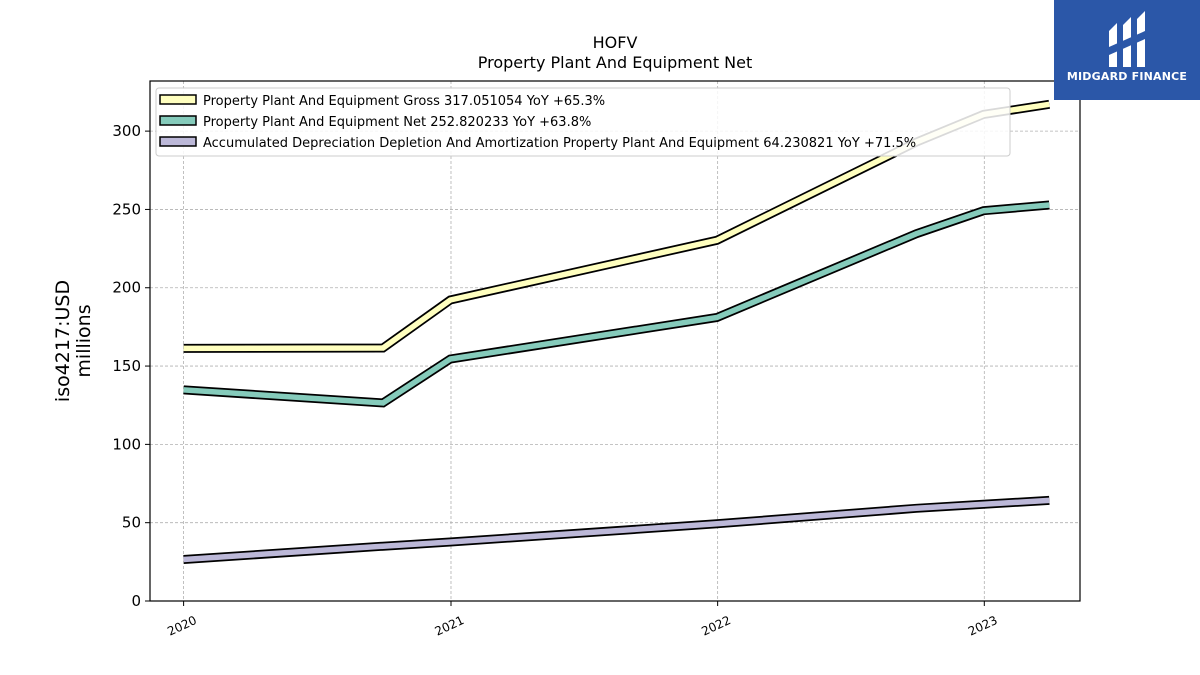  I want to click on chart-subtitle: Property Plant And Equipment Net, so click(615, 62).